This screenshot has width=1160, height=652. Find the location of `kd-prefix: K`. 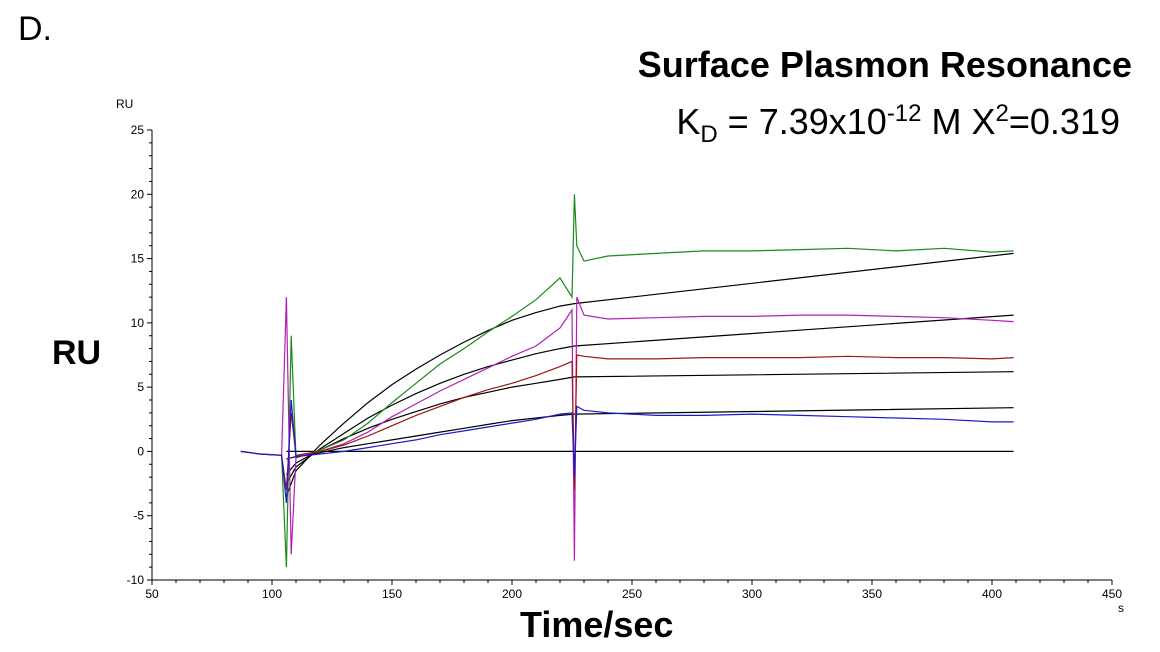

kd-prefix: K is located at coordinates (688, 121).